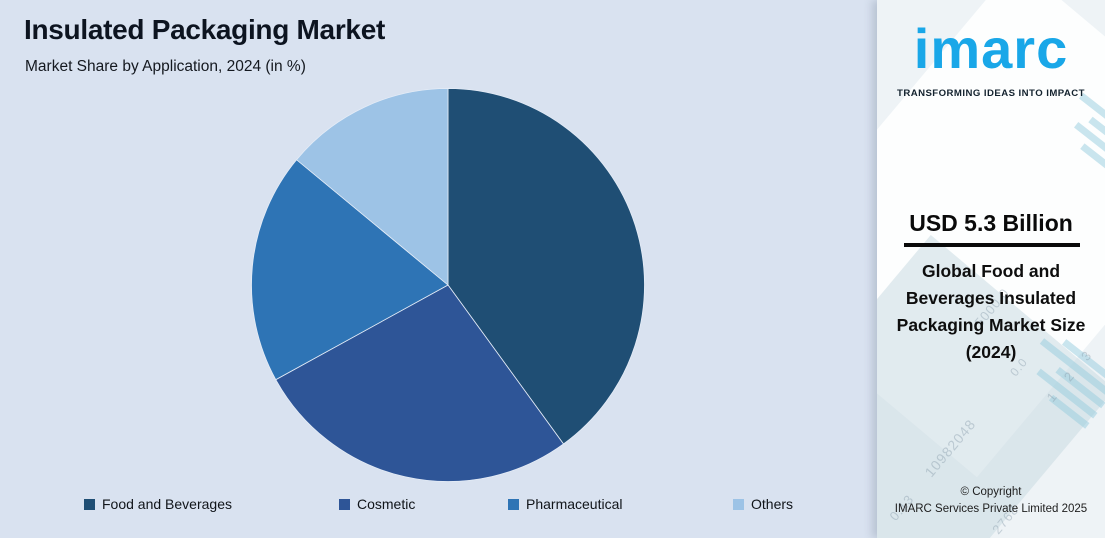  What do you see at coordinates (165, 66) in the screenshot?
I see `chart-subtitle: Market Share by Application, 2024 (in %)` at bounding box center [165, 66].